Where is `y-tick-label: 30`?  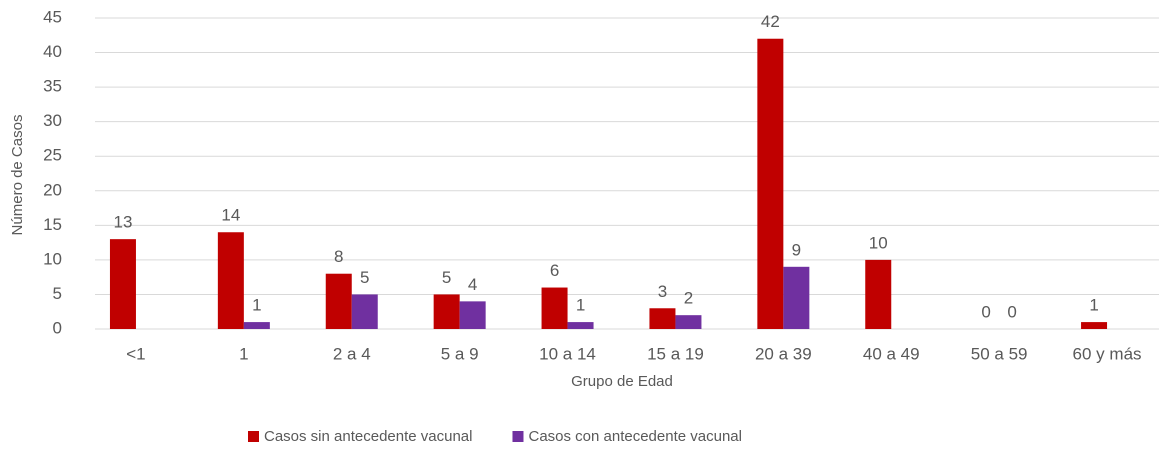 y-tick-label: 30 is located at coordinates (52, 120).